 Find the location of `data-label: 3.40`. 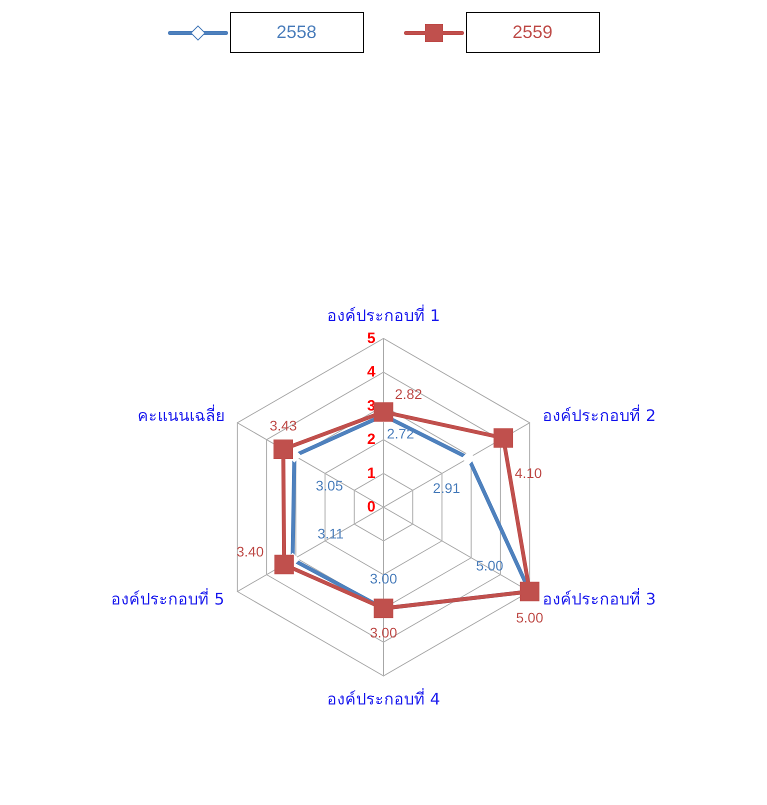

data-label: 3.40 is located at coordinates (250, 552).